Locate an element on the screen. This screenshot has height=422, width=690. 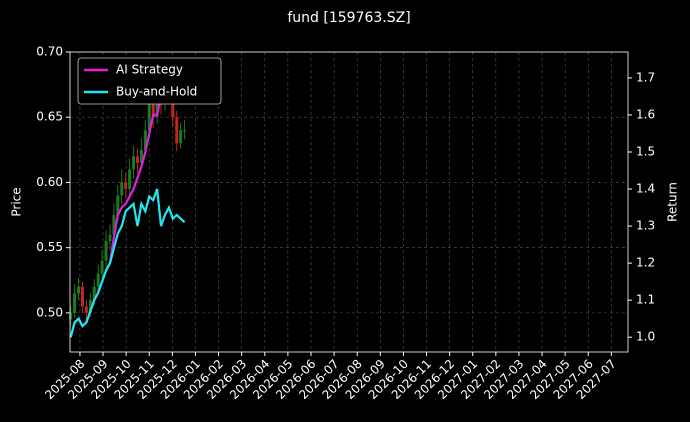
legend-box is located at coordinates (149, 81).